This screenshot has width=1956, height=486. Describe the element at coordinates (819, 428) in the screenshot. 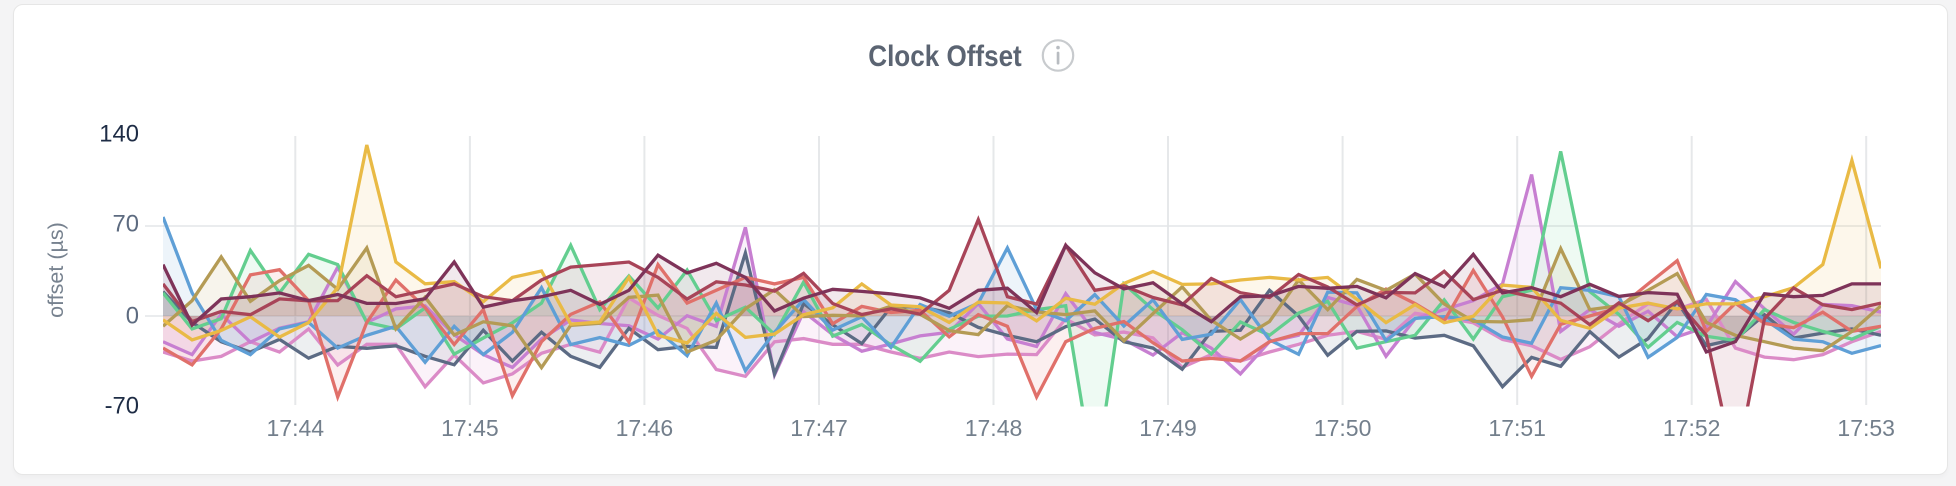

I see `svg-text: 17:47` at that location.